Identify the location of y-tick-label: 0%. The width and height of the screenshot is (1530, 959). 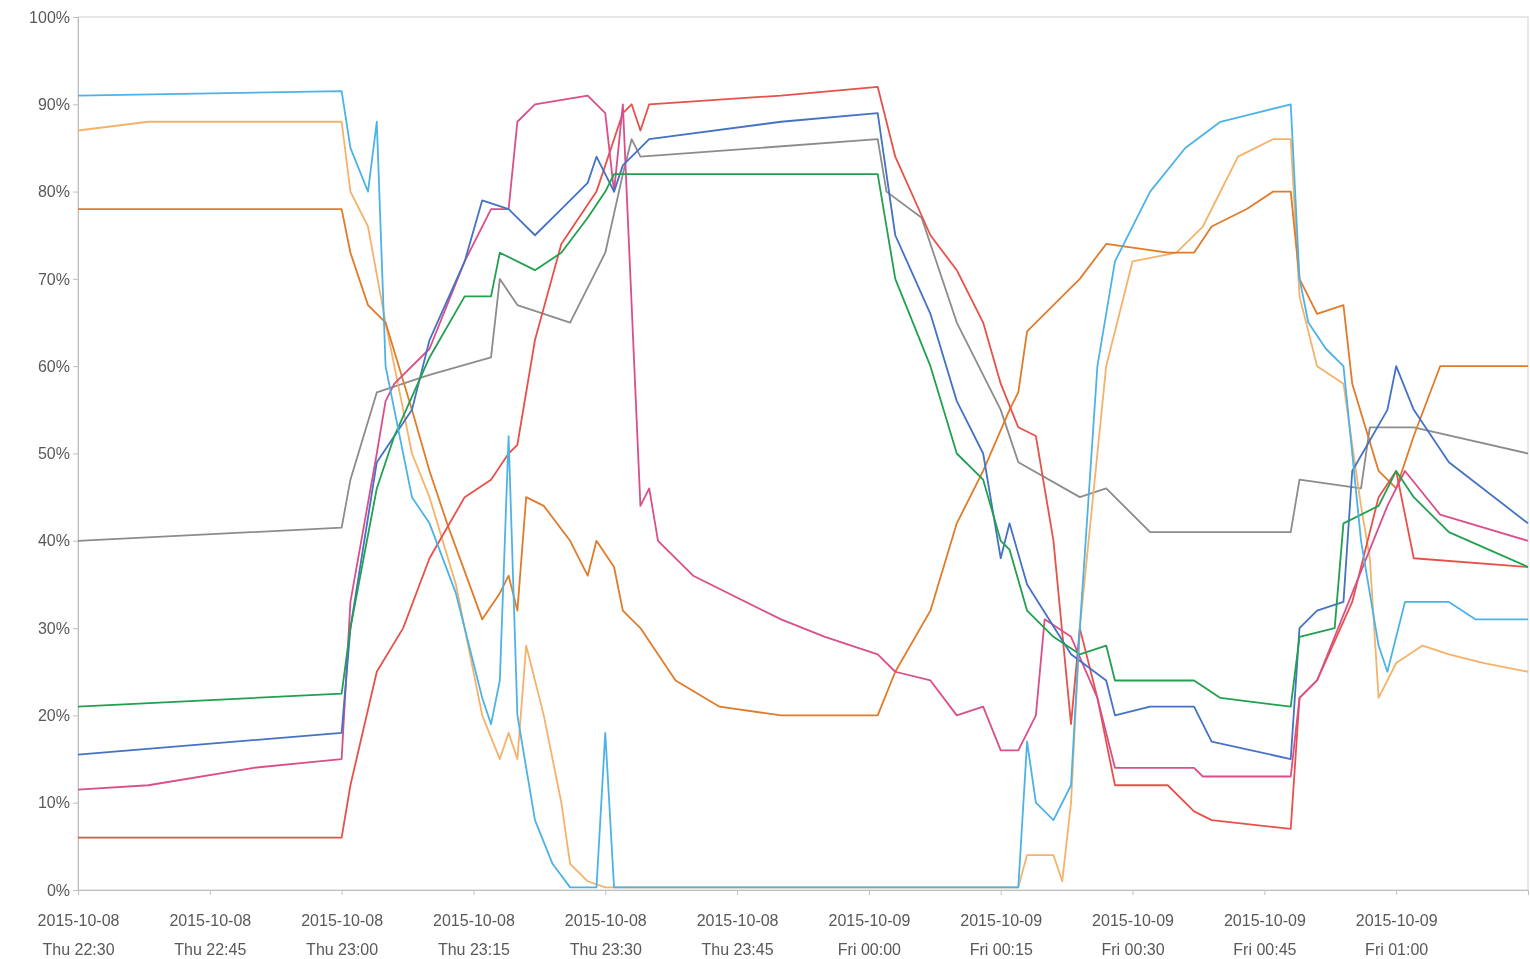
(58, 890).